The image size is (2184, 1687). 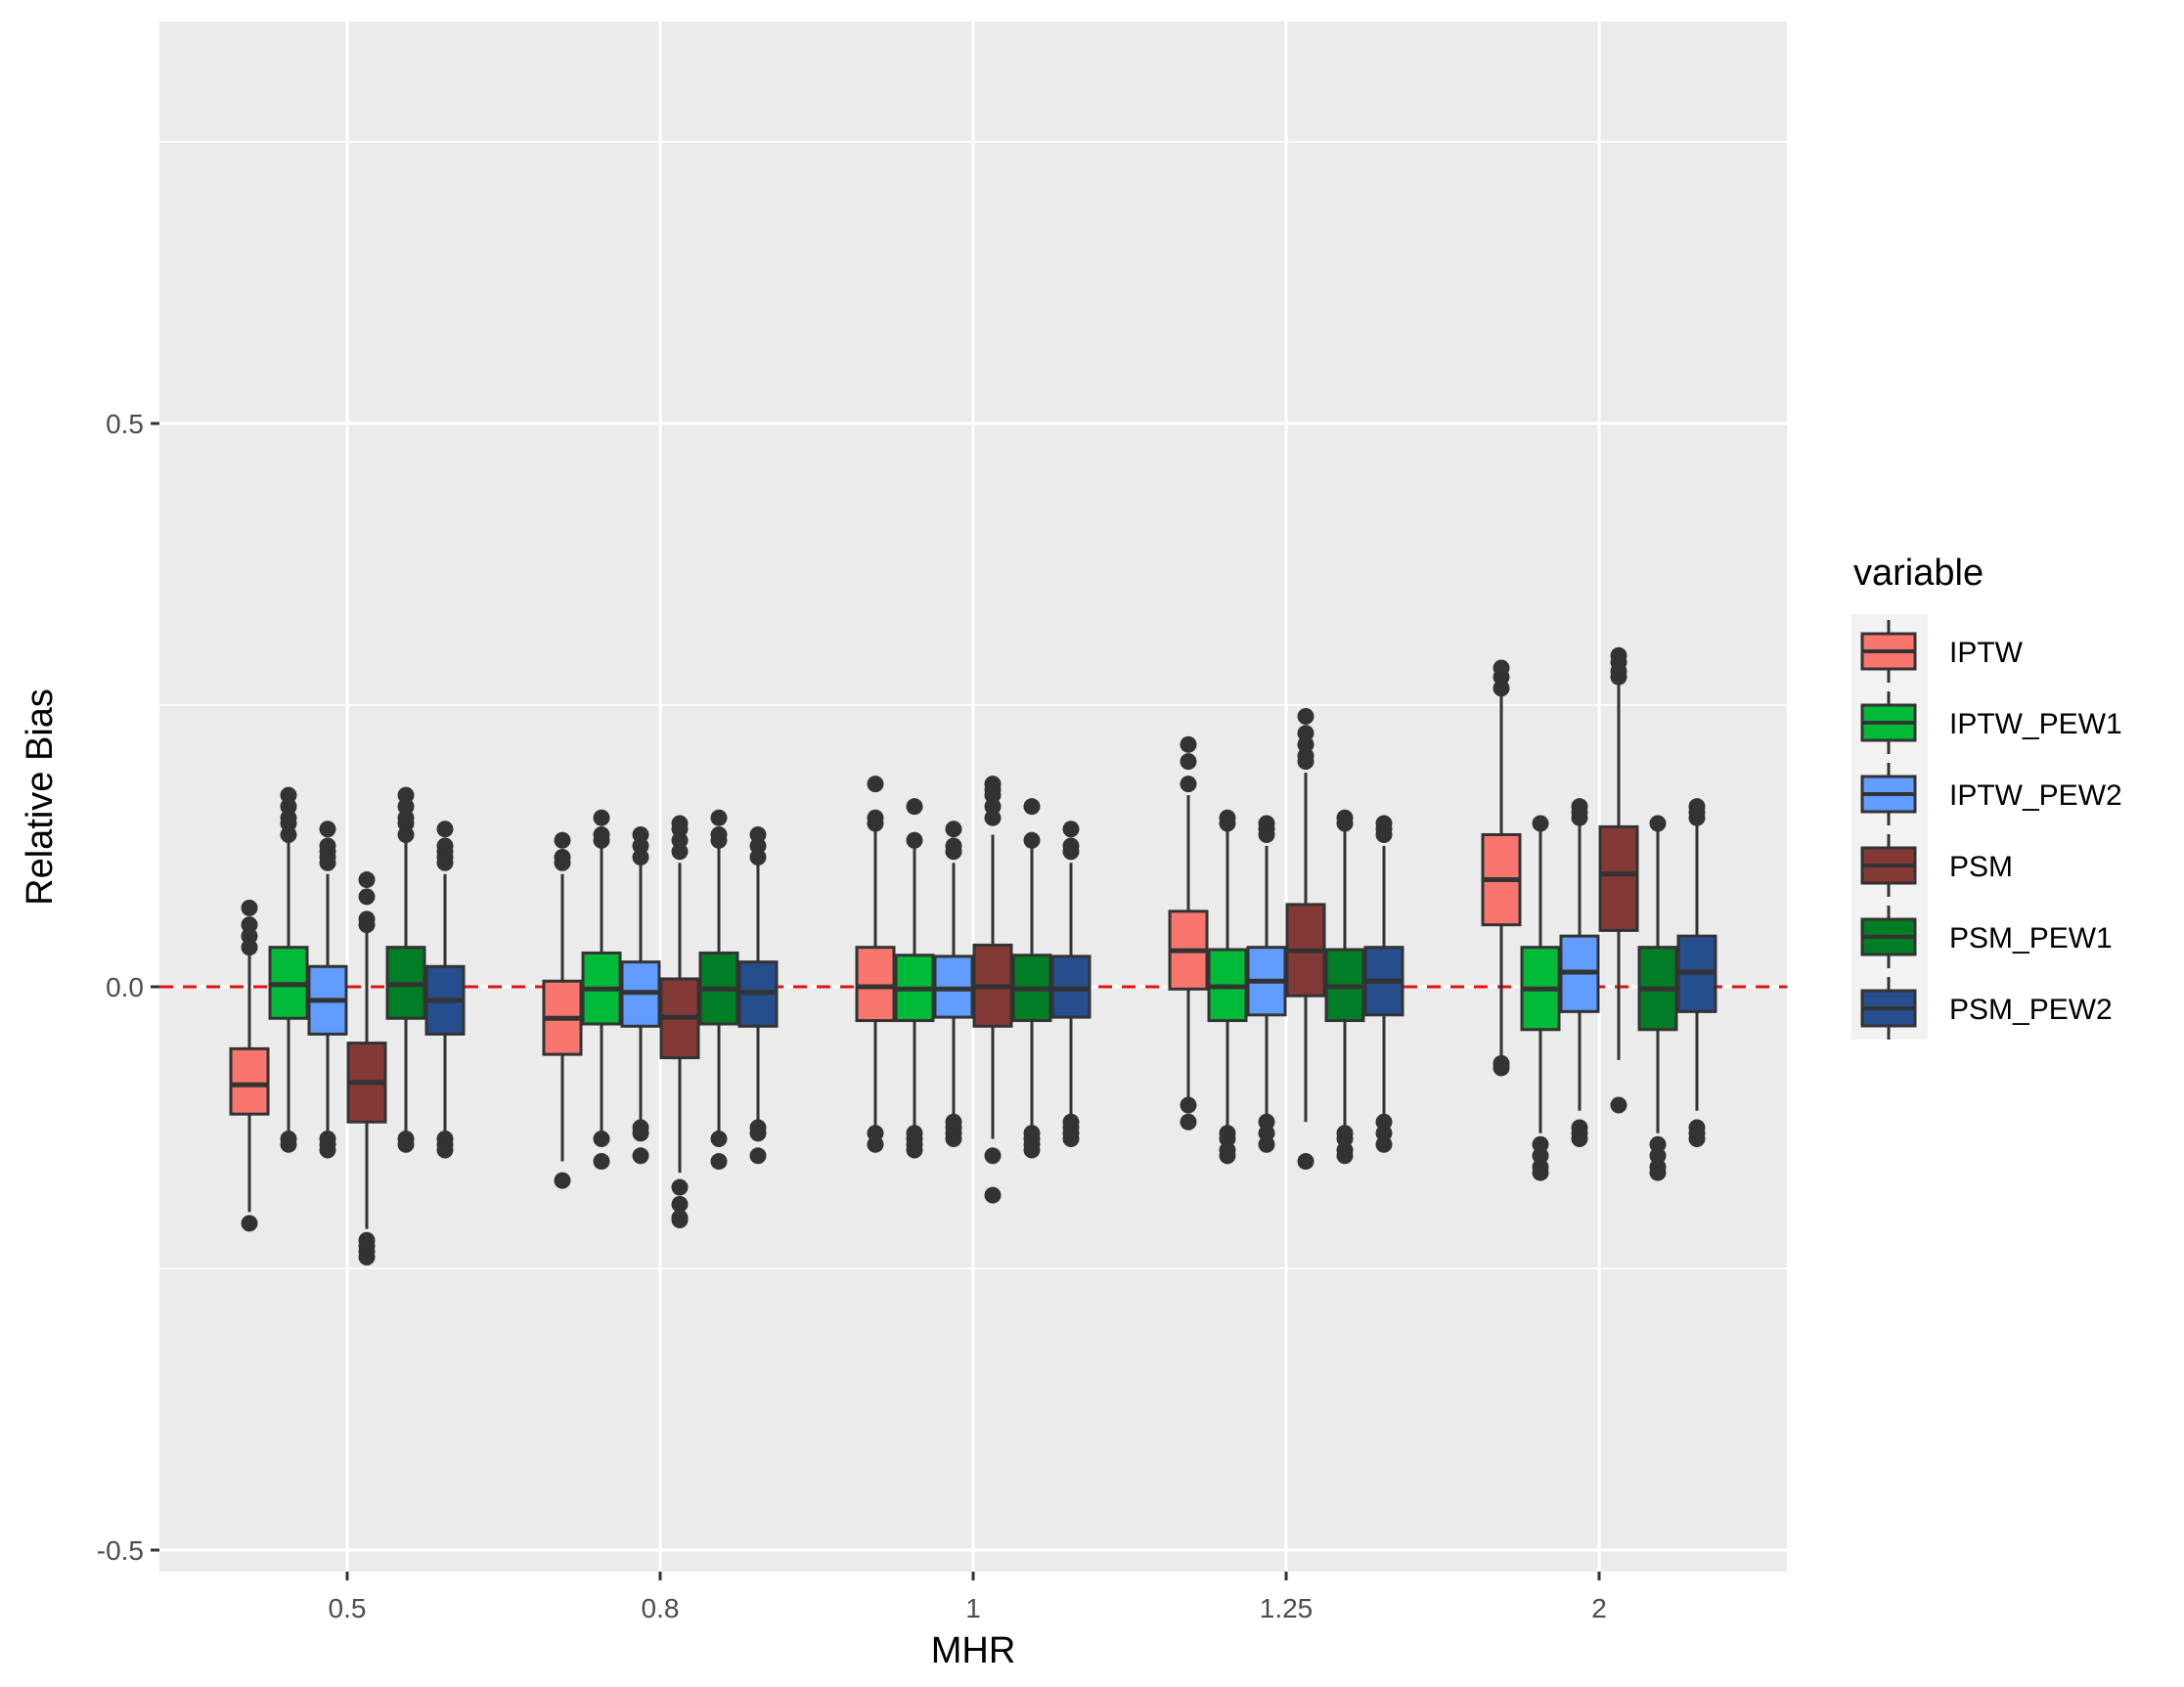 What do you see at coordinates (973, 1608) in the screenshot?
I see `x-tick-label: 1` at bounding box center [973, 1608].